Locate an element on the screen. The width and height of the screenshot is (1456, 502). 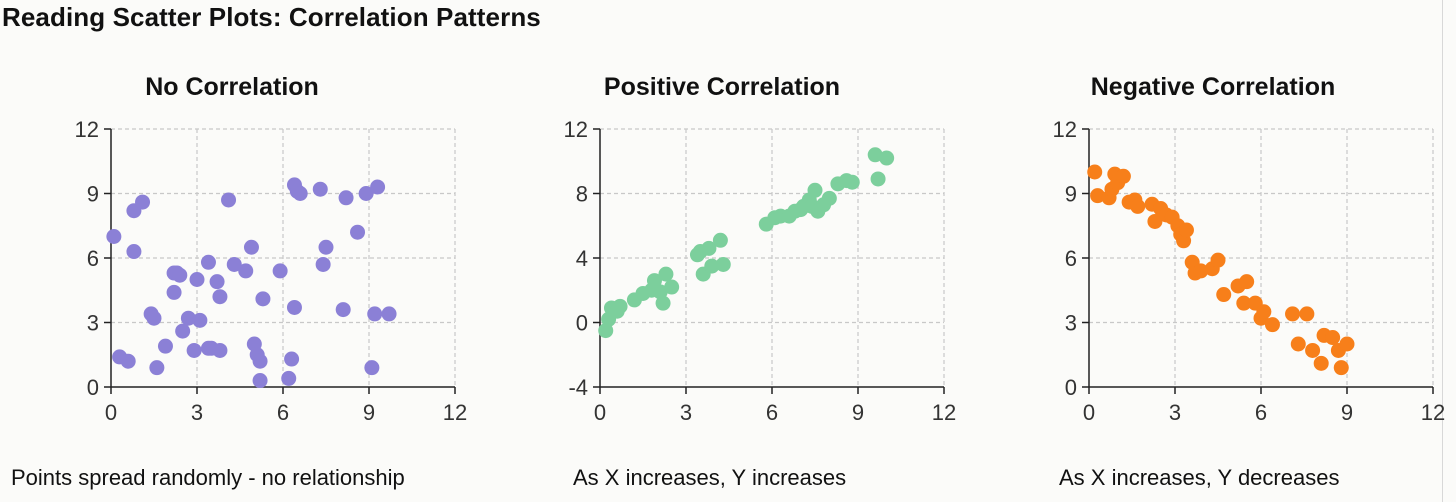
y-tick-label: -4 is located at coordinates (578, 387).